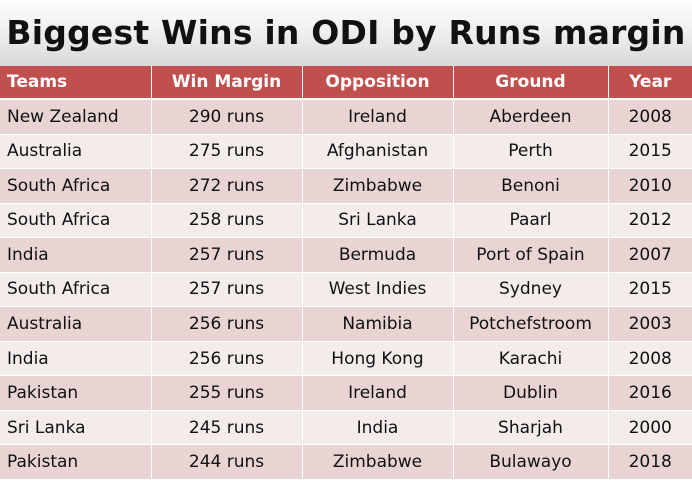  Describe the element at coordinates (650, 428) in the screenshot. I see `cell-year: 2000` at that location.